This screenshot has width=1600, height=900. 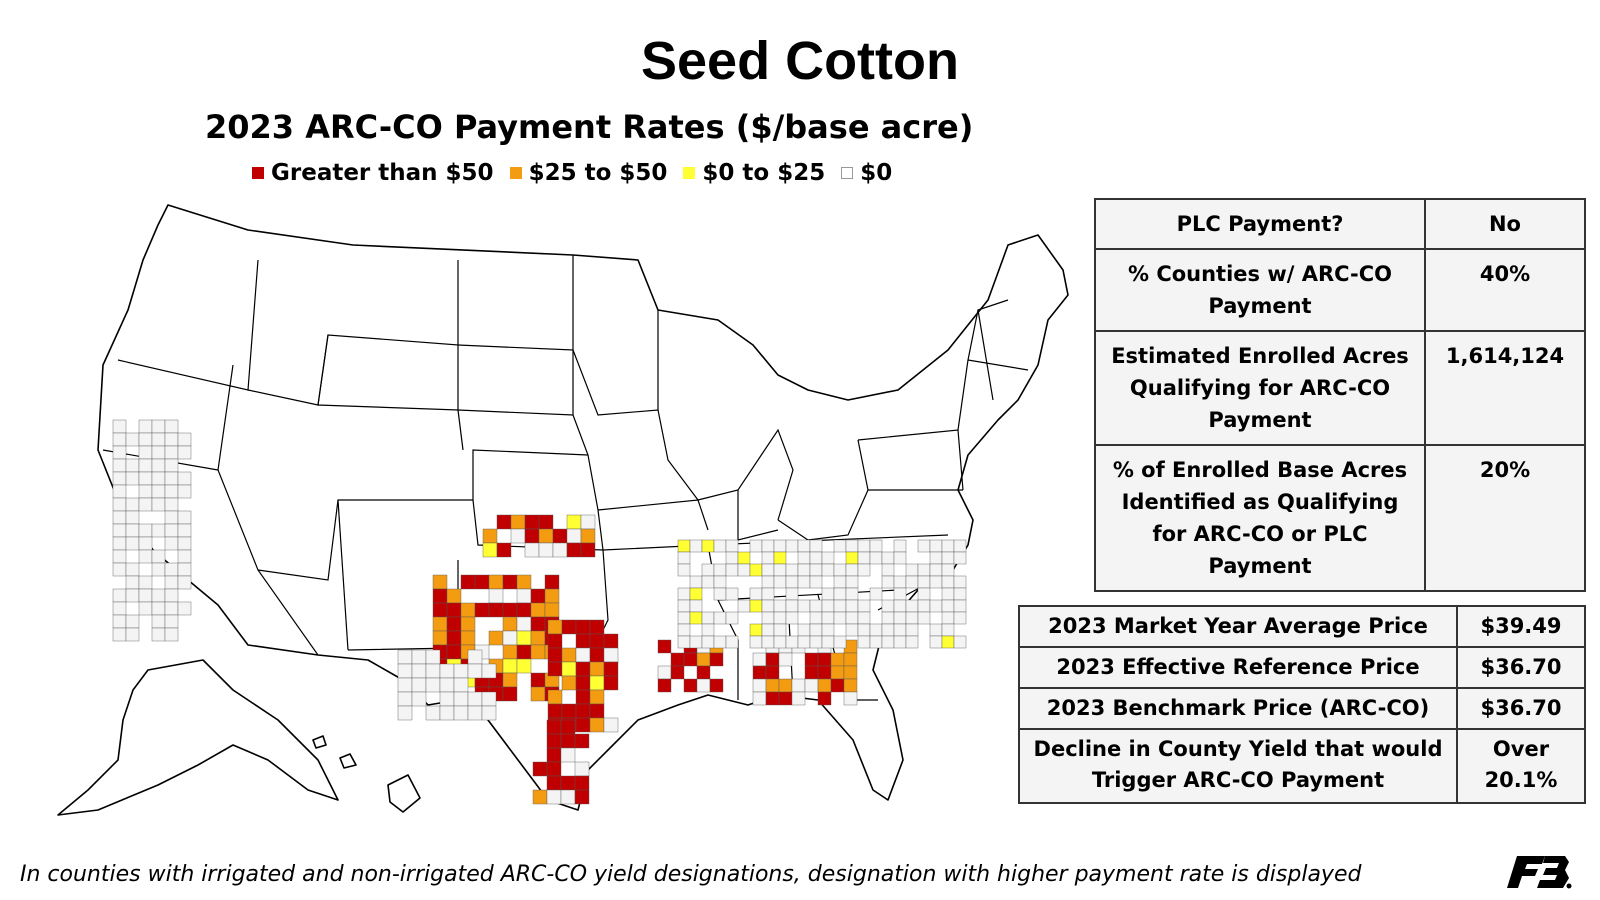 What do you see at coordinates (373, 173) in the screenshot?
I see `legend-item-red: Greater than $50` at bounding box center [373, 173].